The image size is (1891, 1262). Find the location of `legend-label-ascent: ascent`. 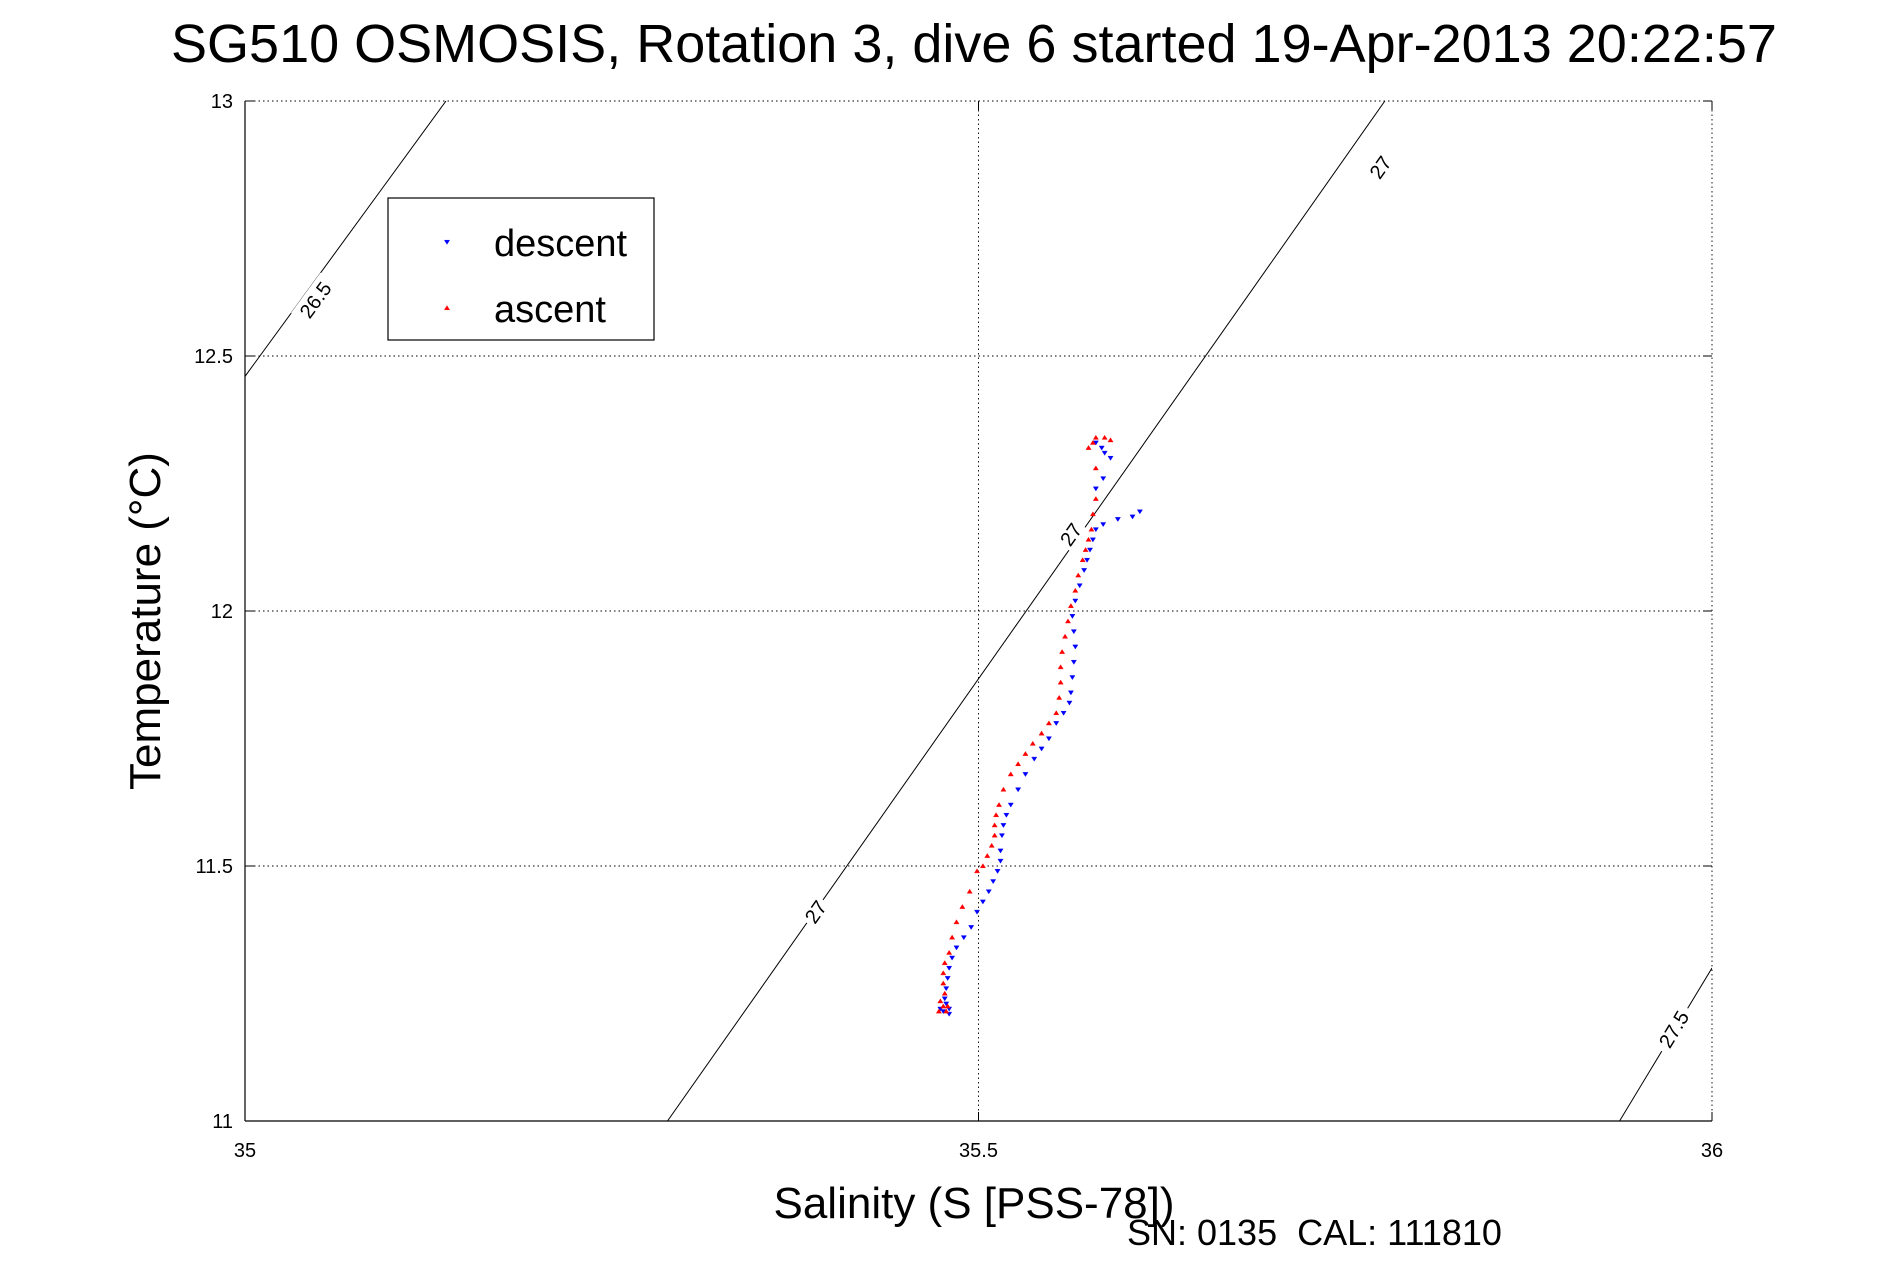

legend-label-ascent: ascent is located at coordinates (550, 310).